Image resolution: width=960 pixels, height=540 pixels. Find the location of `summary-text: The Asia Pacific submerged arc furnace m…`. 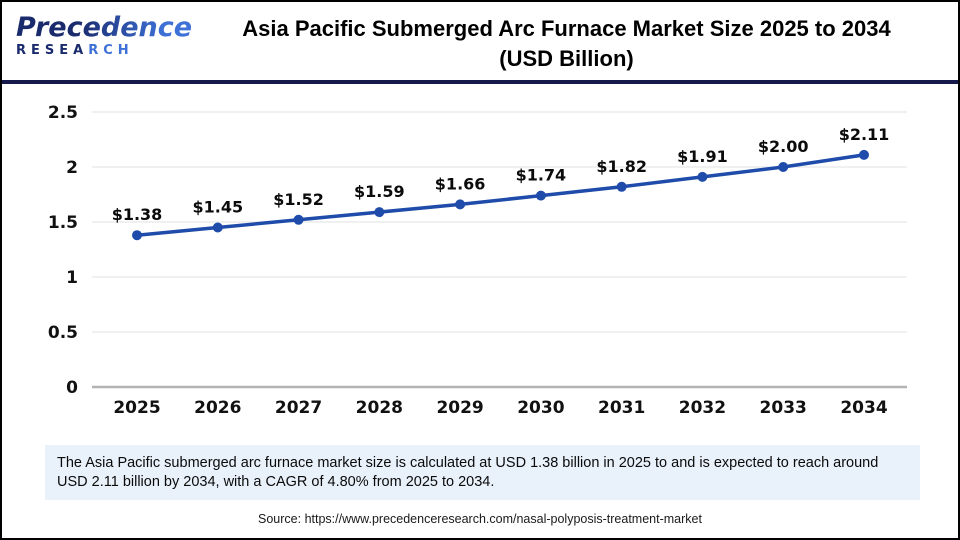

summary-text: The Asia Pacific submerged arc furnace m… is located at coordinates (468, 472).